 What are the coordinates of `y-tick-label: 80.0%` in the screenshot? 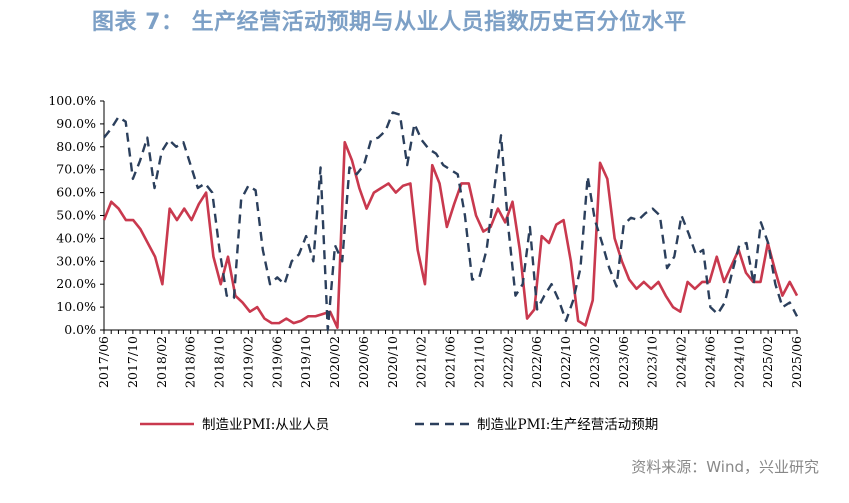 It's located at (76, 146).